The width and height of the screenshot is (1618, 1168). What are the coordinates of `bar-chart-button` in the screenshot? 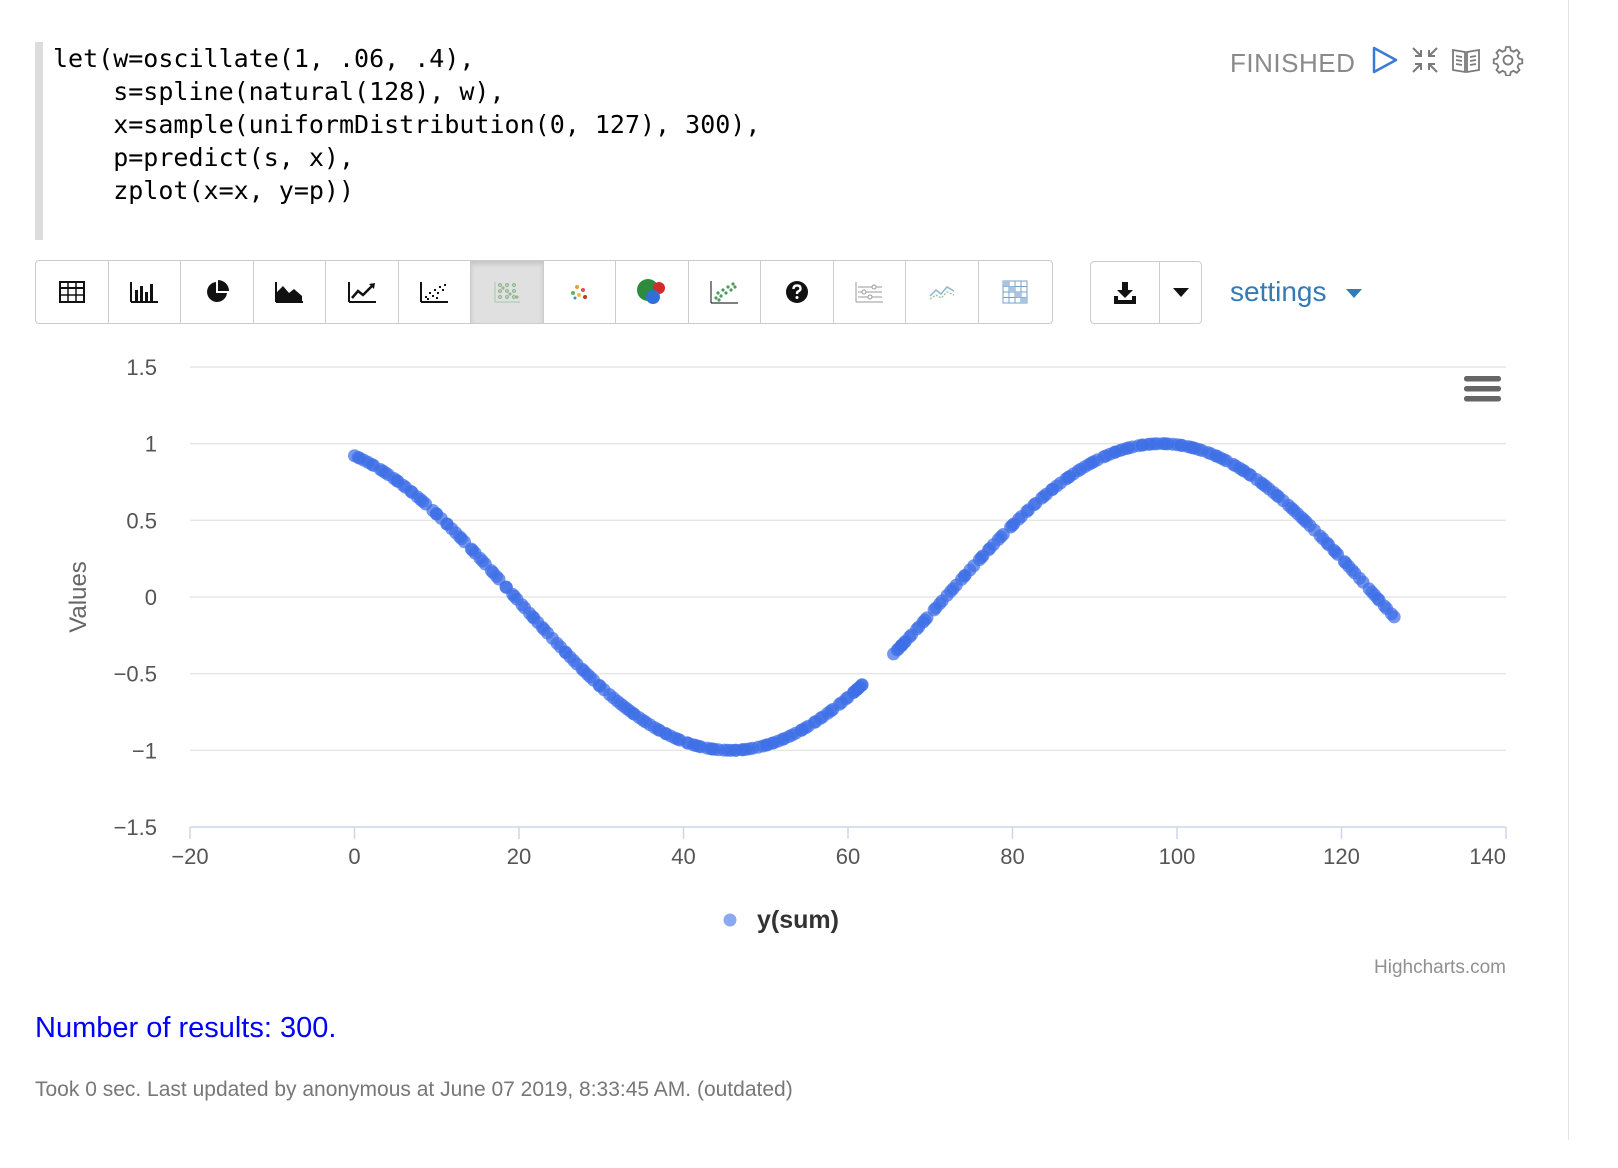 It's located at (145, 292).